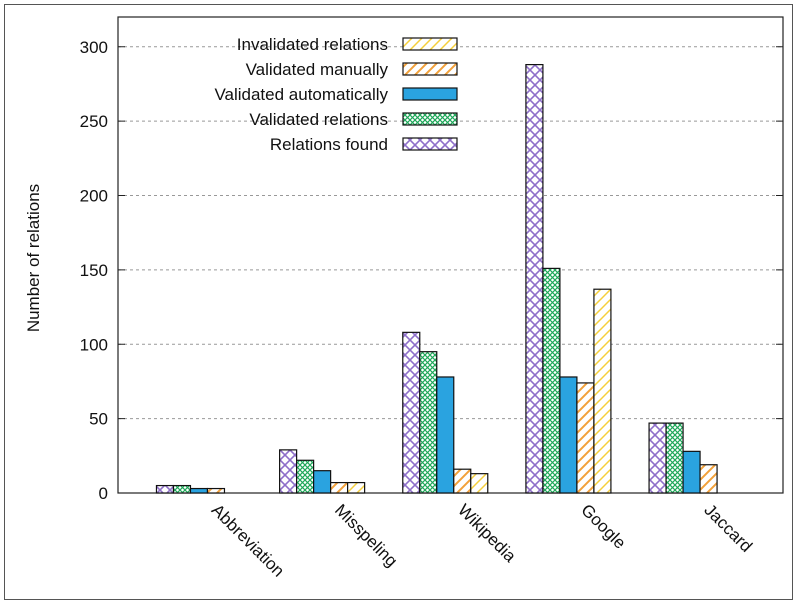 The height and width of the screenshot is (604, 797). I want to click on legend-label: Relations found, so click(329, 144).